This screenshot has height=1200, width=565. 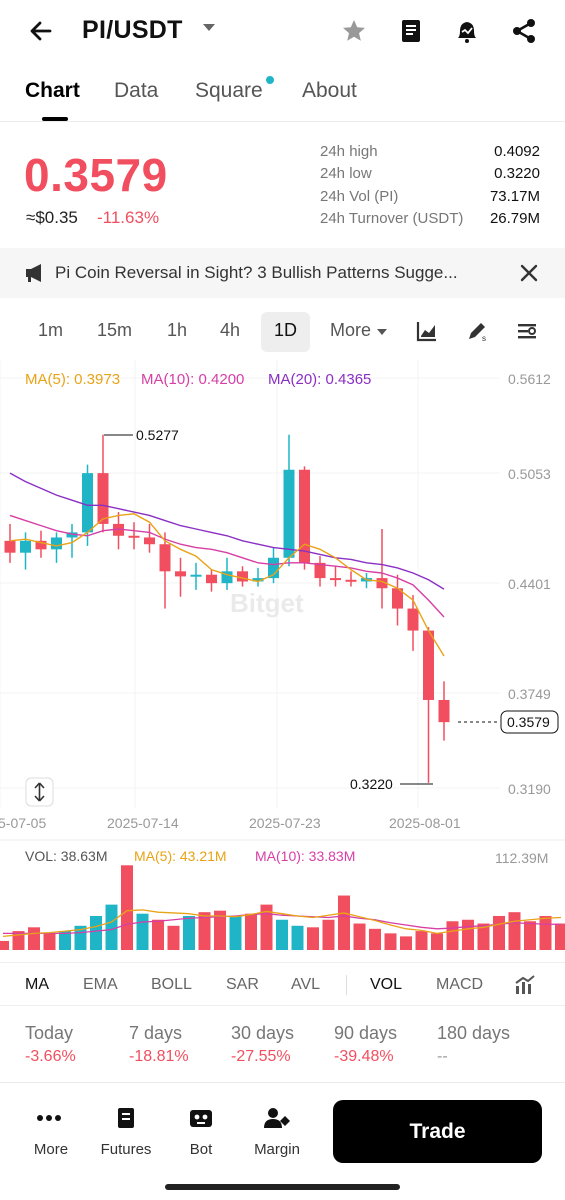 I want to click on more-icon, so click(x=51, y=1118).